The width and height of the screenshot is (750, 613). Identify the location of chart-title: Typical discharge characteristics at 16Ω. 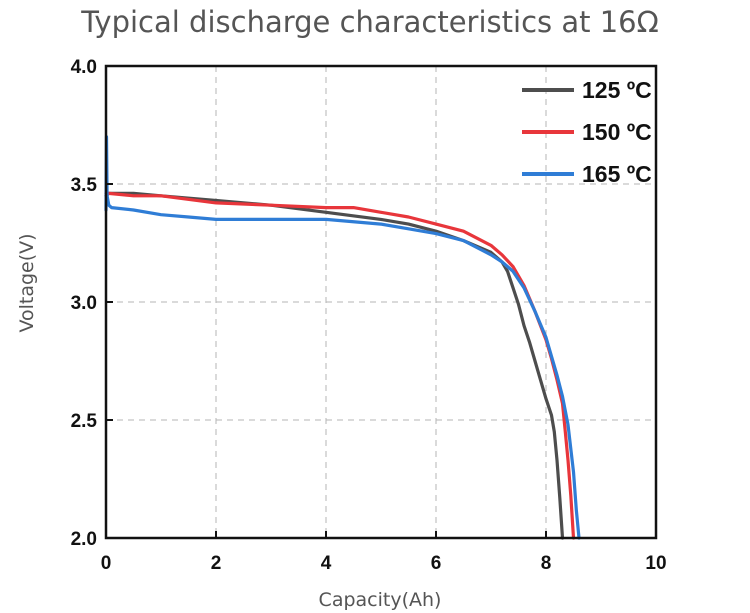
(369, 22).